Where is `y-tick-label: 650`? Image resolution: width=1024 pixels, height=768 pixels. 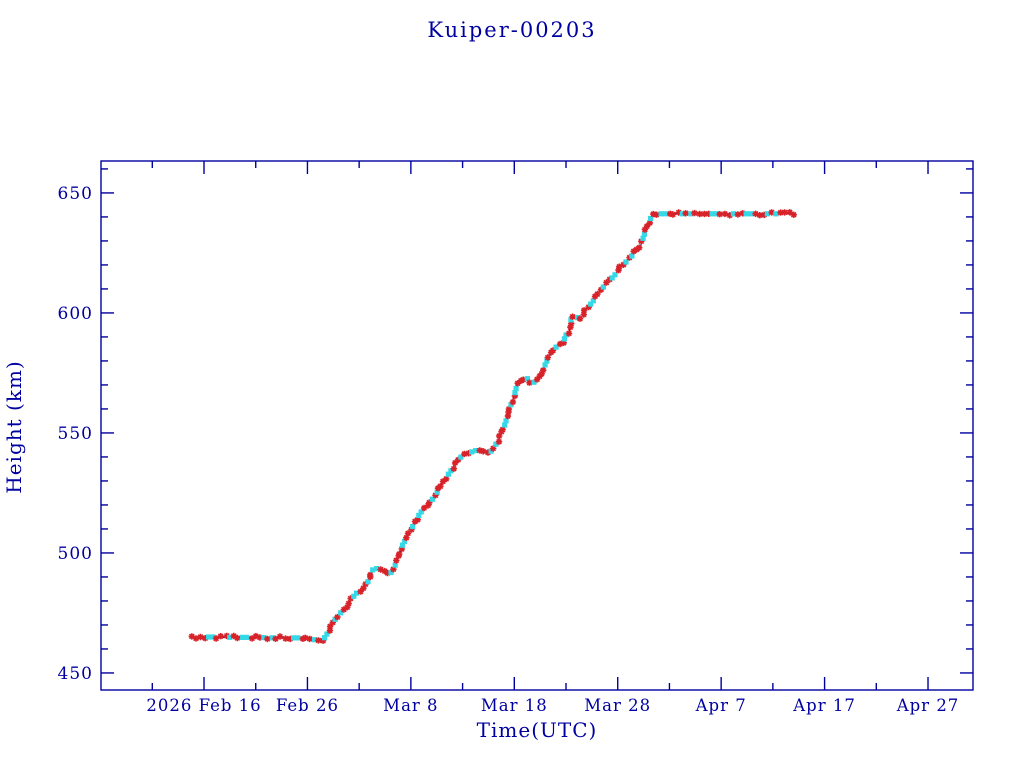 y-tick-label: 650 is located at coordinates (75, 194).